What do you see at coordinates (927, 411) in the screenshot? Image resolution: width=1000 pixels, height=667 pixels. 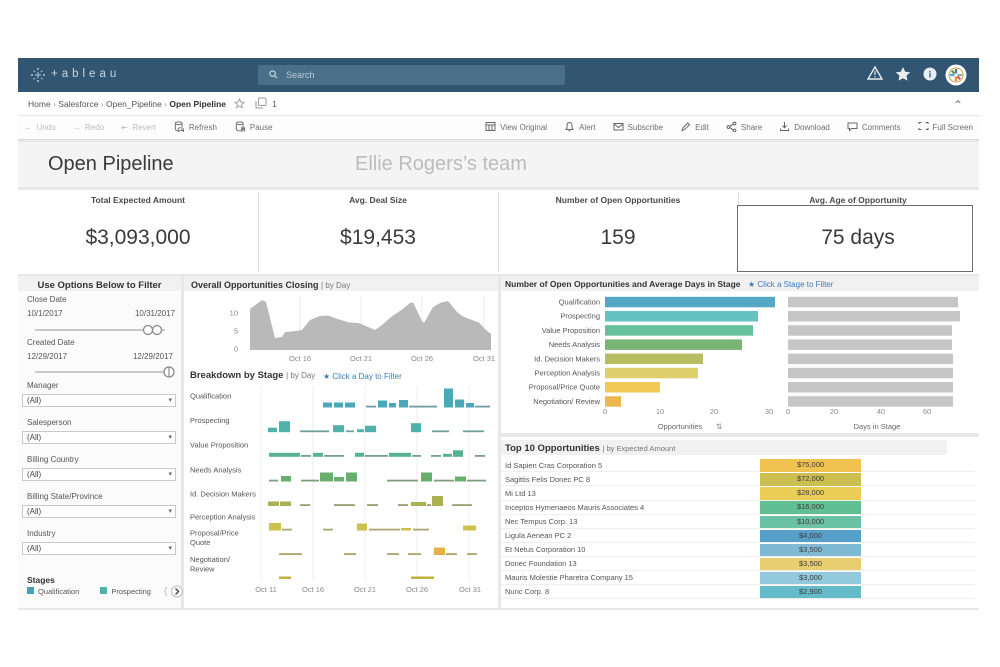 I see `svg-text: 60` at bounding box center [927, 411].